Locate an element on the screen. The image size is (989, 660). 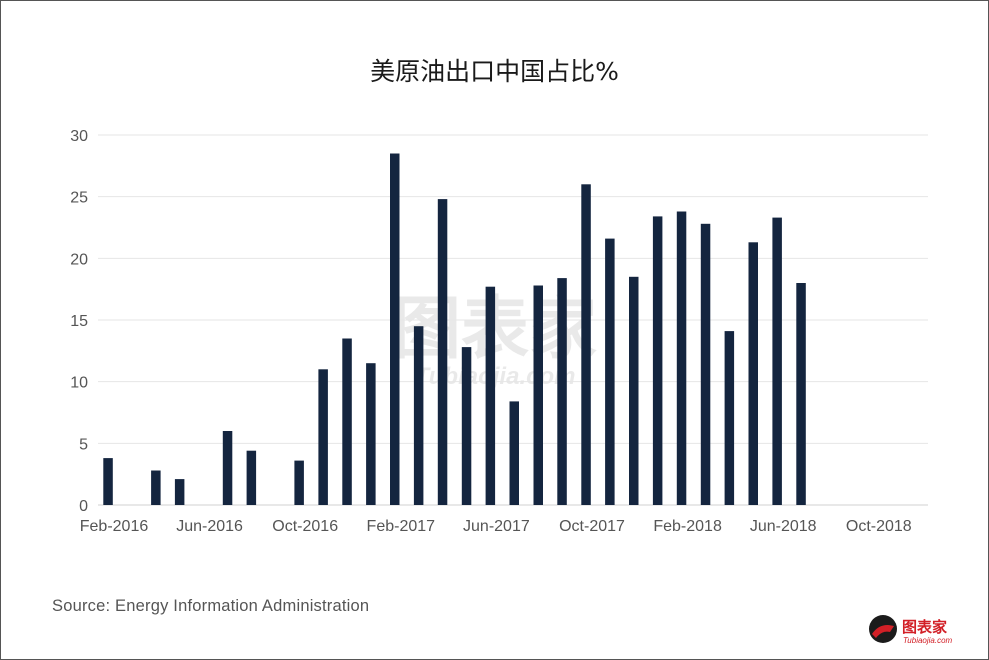
y-tick-label: 30 is located at coordinates (79, 136).